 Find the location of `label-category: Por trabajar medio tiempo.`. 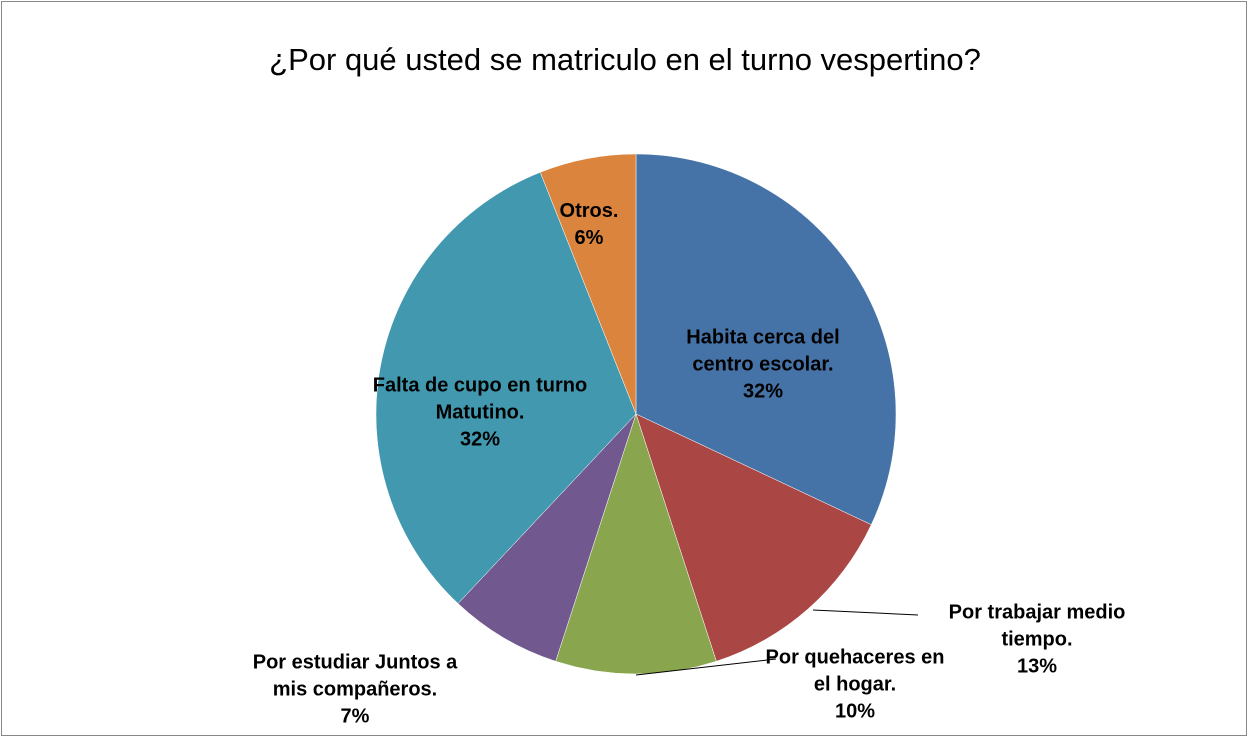

label-category: Por trabajar medio tiempo. is located at coordinates (1037, 626).